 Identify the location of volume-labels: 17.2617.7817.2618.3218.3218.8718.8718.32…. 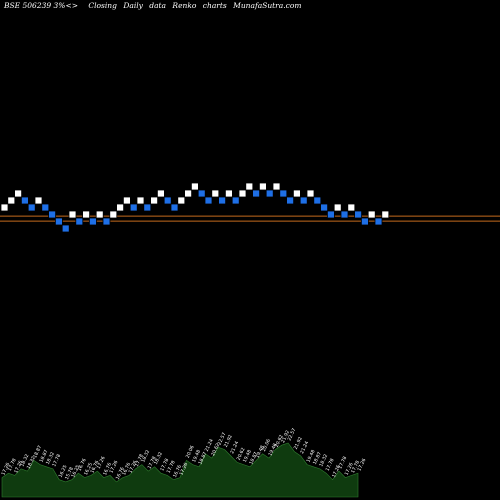
(183, 453).